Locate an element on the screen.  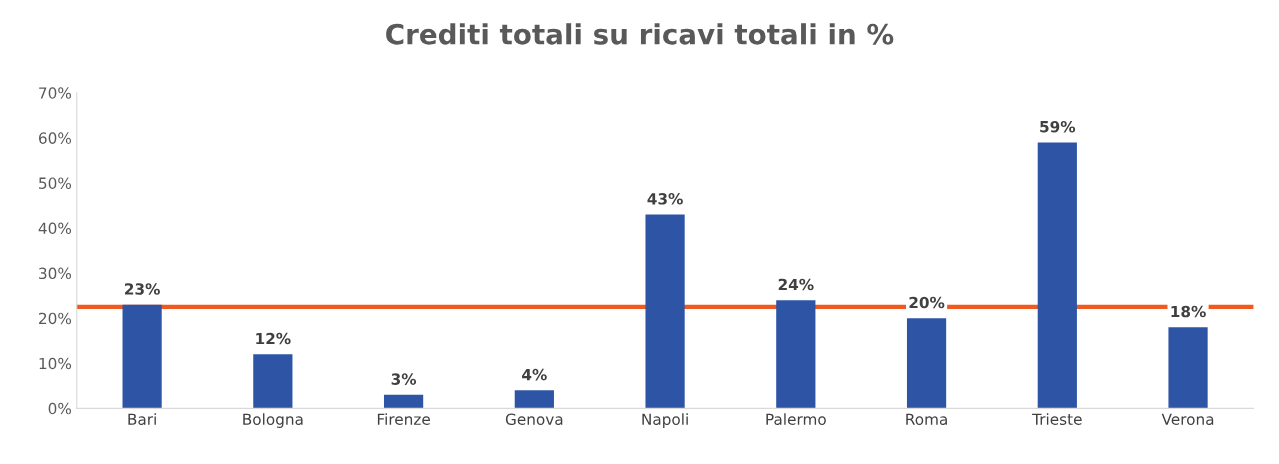
data-label: 59% is located at coordinates (1058, 126).